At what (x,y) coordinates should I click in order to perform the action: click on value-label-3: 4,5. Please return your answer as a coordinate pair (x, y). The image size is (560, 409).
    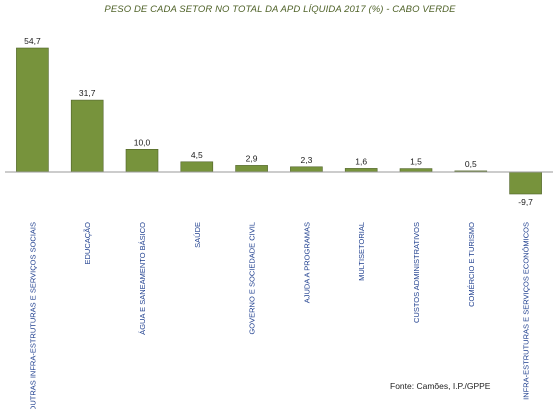
    Looking at the image, I should click on (197, 155).